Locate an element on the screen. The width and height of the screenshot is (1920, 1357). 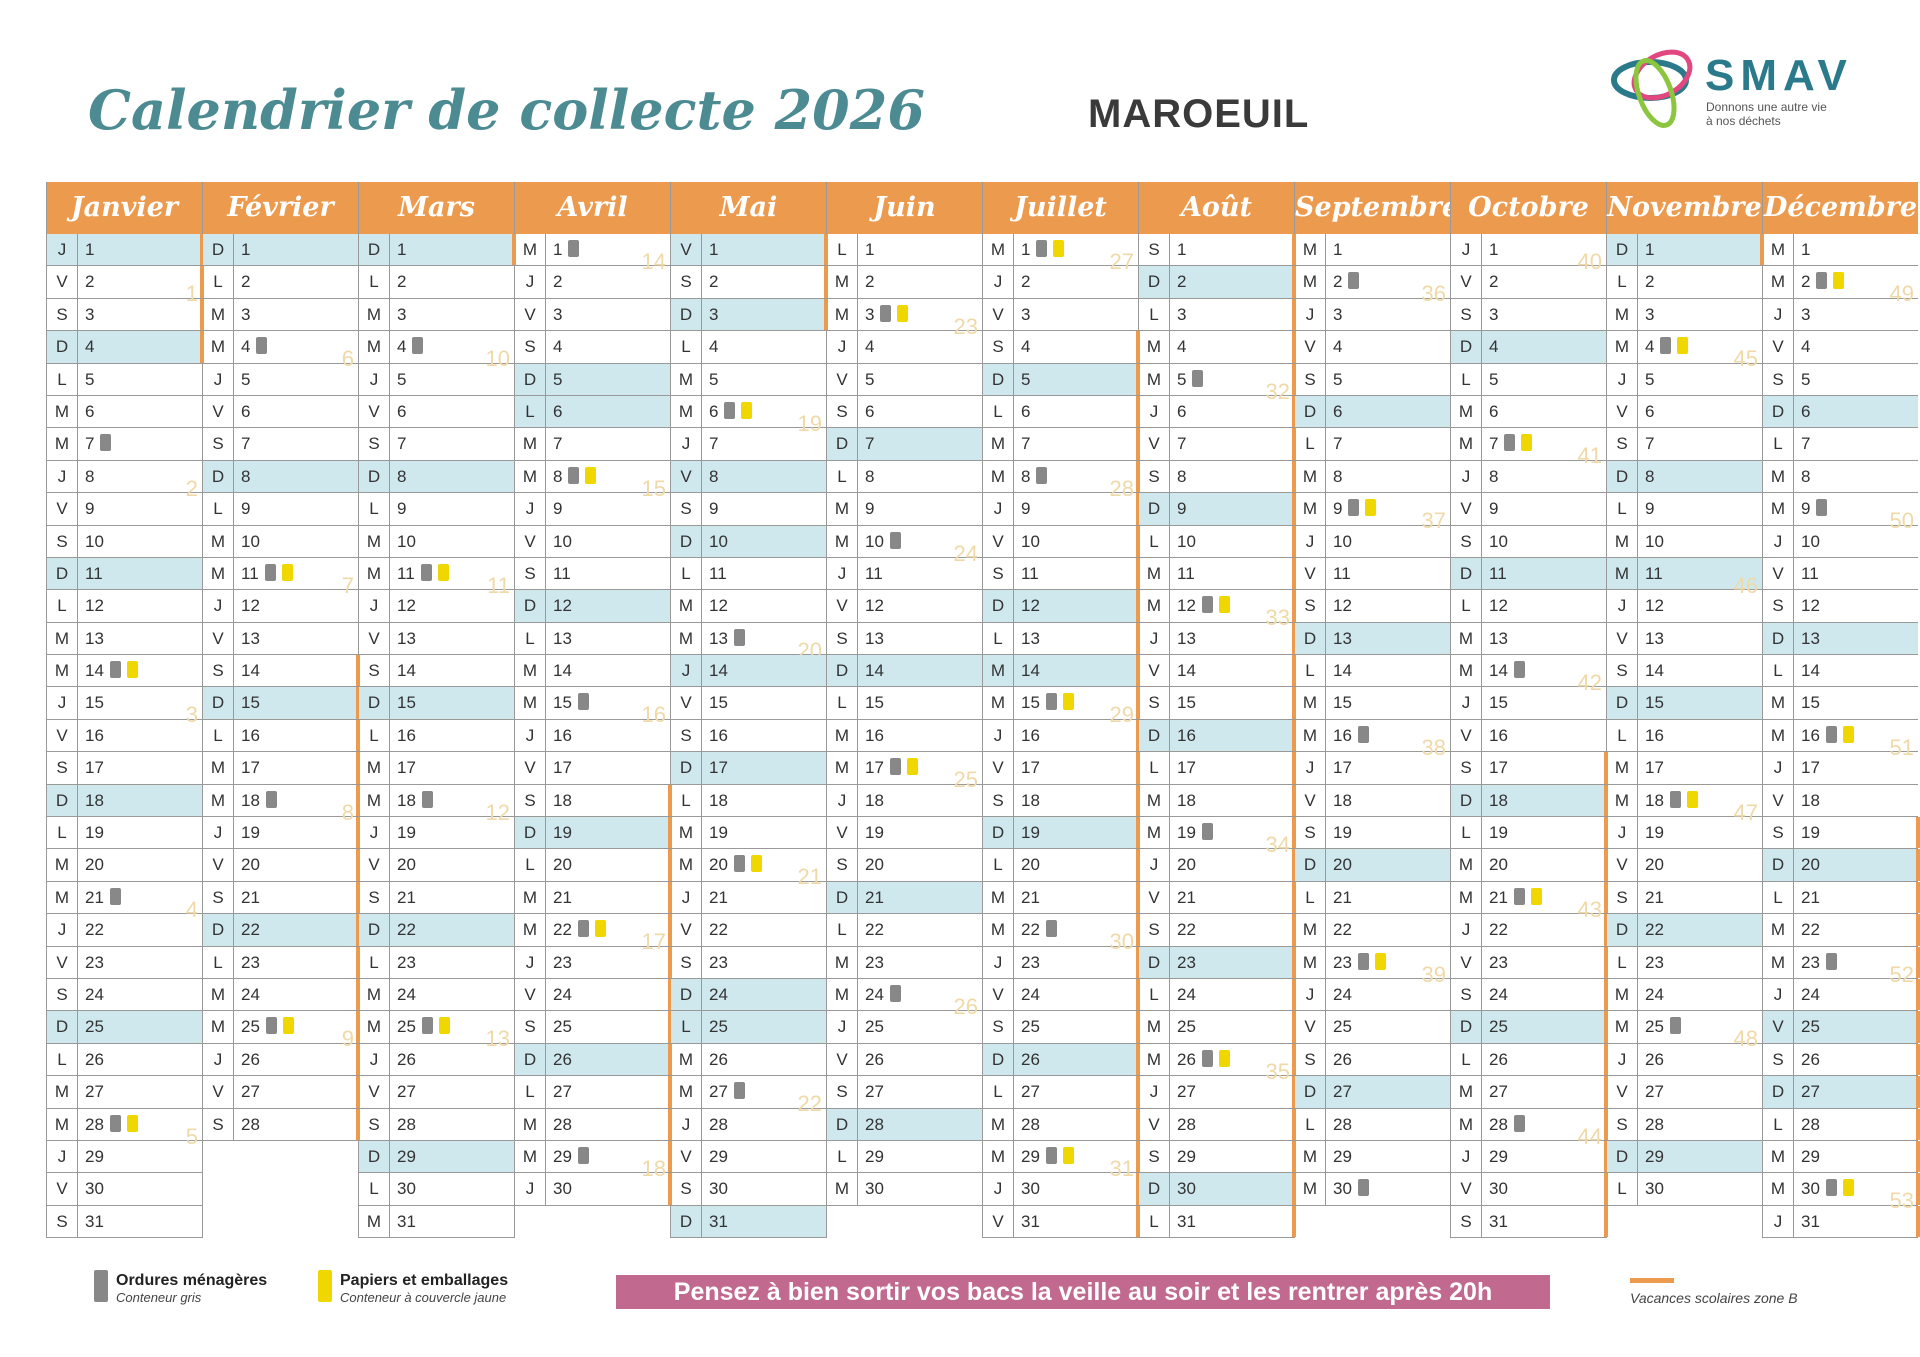
day-number: 5 is located at coordinates (402, 379).